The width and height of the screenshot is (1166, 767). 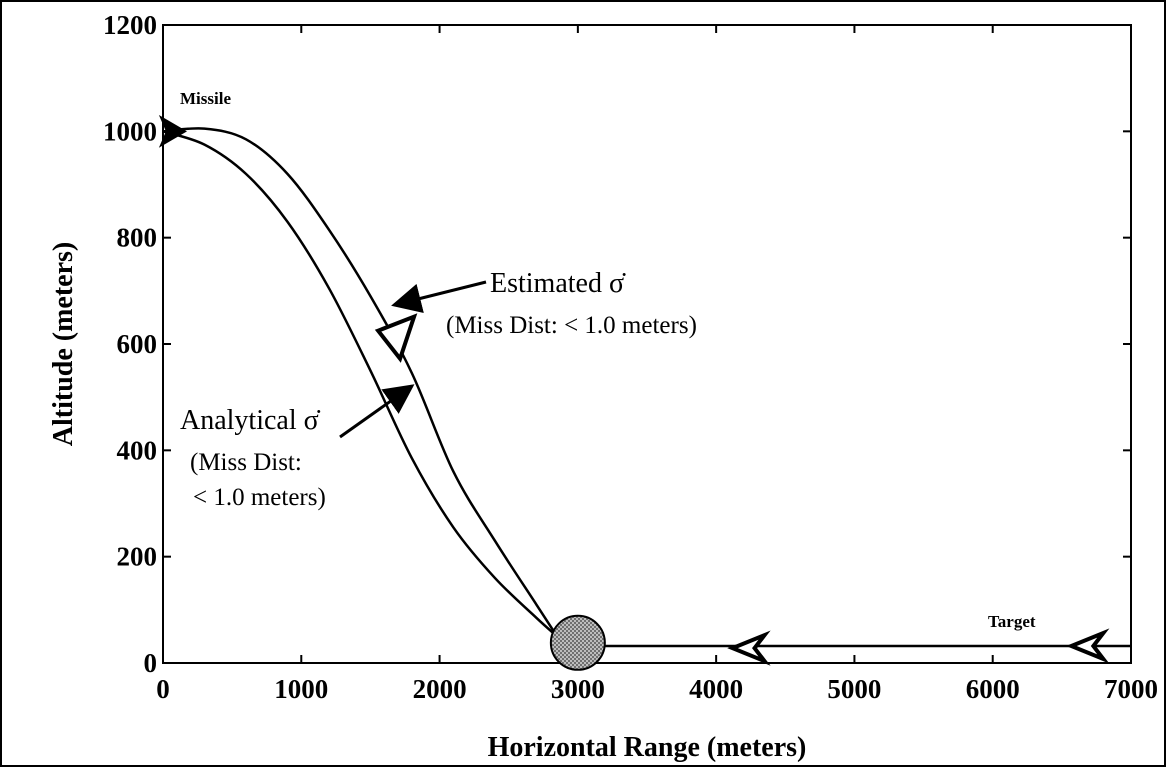 What do you see at coordinates (377, 411) in the screenshot?
I see `analytical-annotation-arrow` at bounding box center [377, 411].